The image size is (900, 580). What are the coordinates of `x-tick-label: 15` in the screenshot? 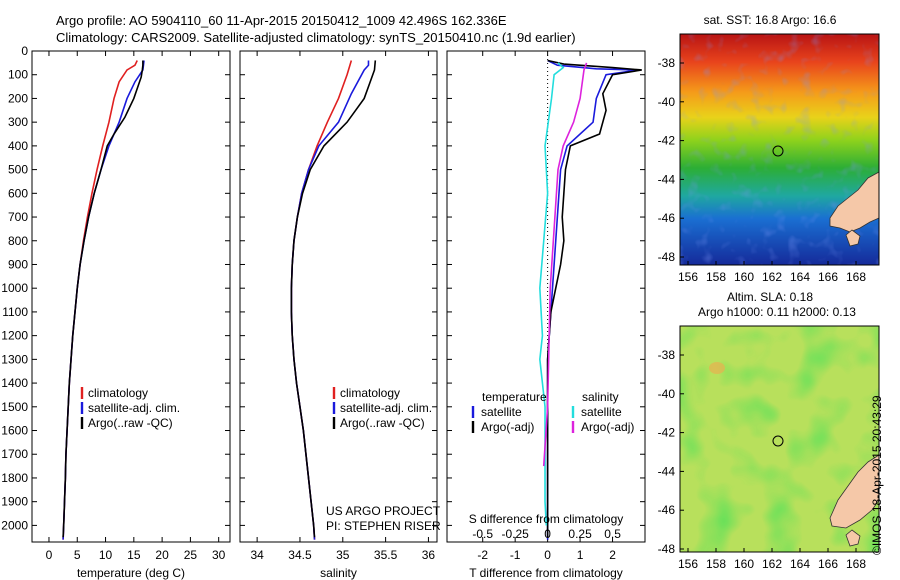 It's located at (134, 555).